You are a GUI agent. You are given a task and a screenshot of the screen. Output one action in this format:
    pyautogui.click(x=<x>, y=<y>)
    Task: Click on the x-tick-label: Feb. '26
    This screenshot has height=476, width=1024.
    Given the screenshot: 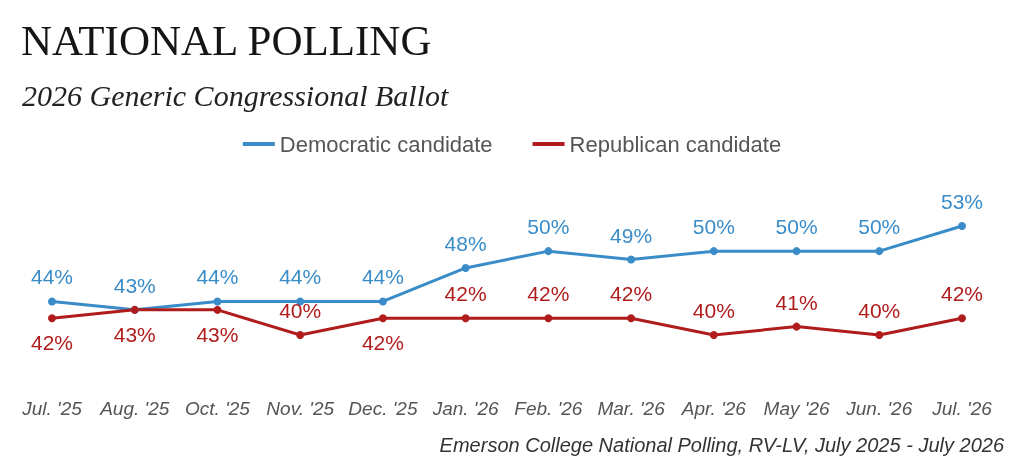 What is the action you would take?
    pyautogui.click(x=548, y=408)
    